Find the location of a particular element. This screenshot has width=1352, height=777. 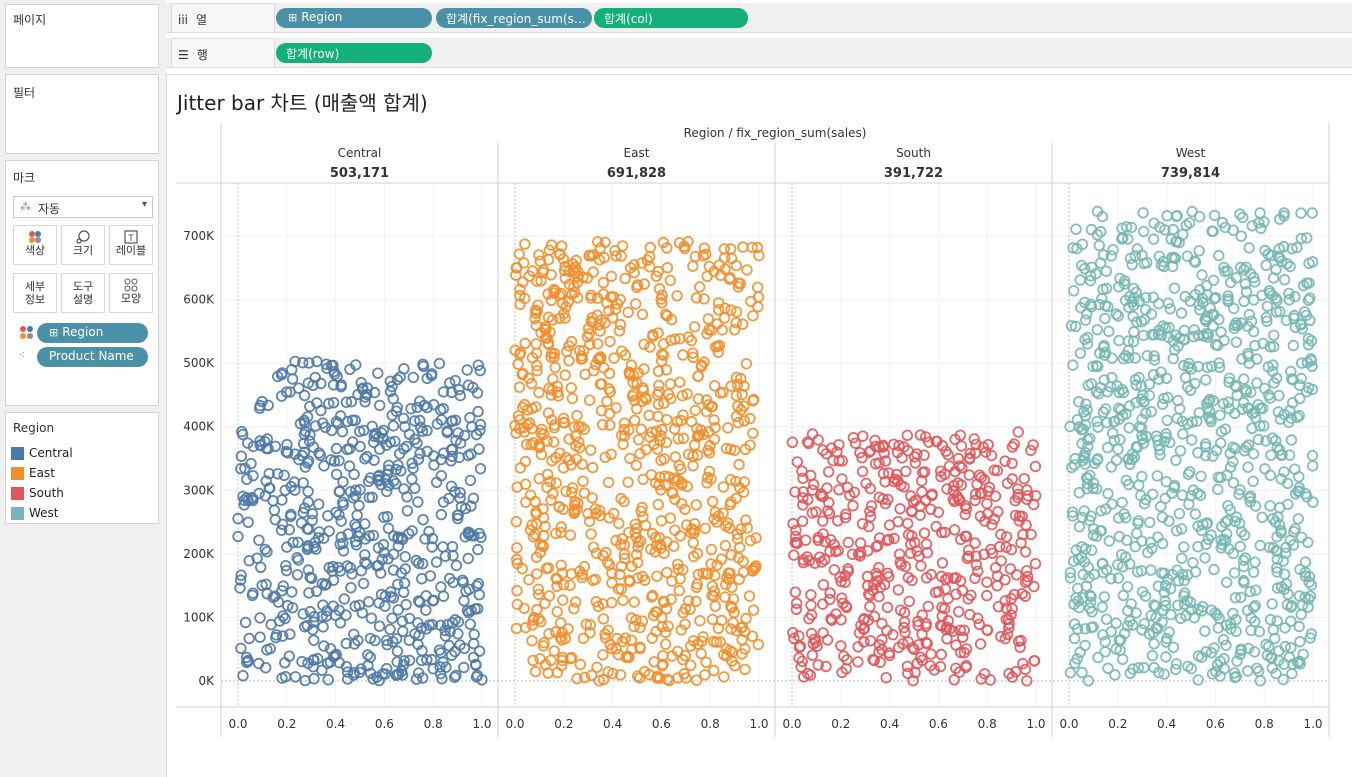

chevron-down-icon: ▾ is located at coordinates (144, 204).